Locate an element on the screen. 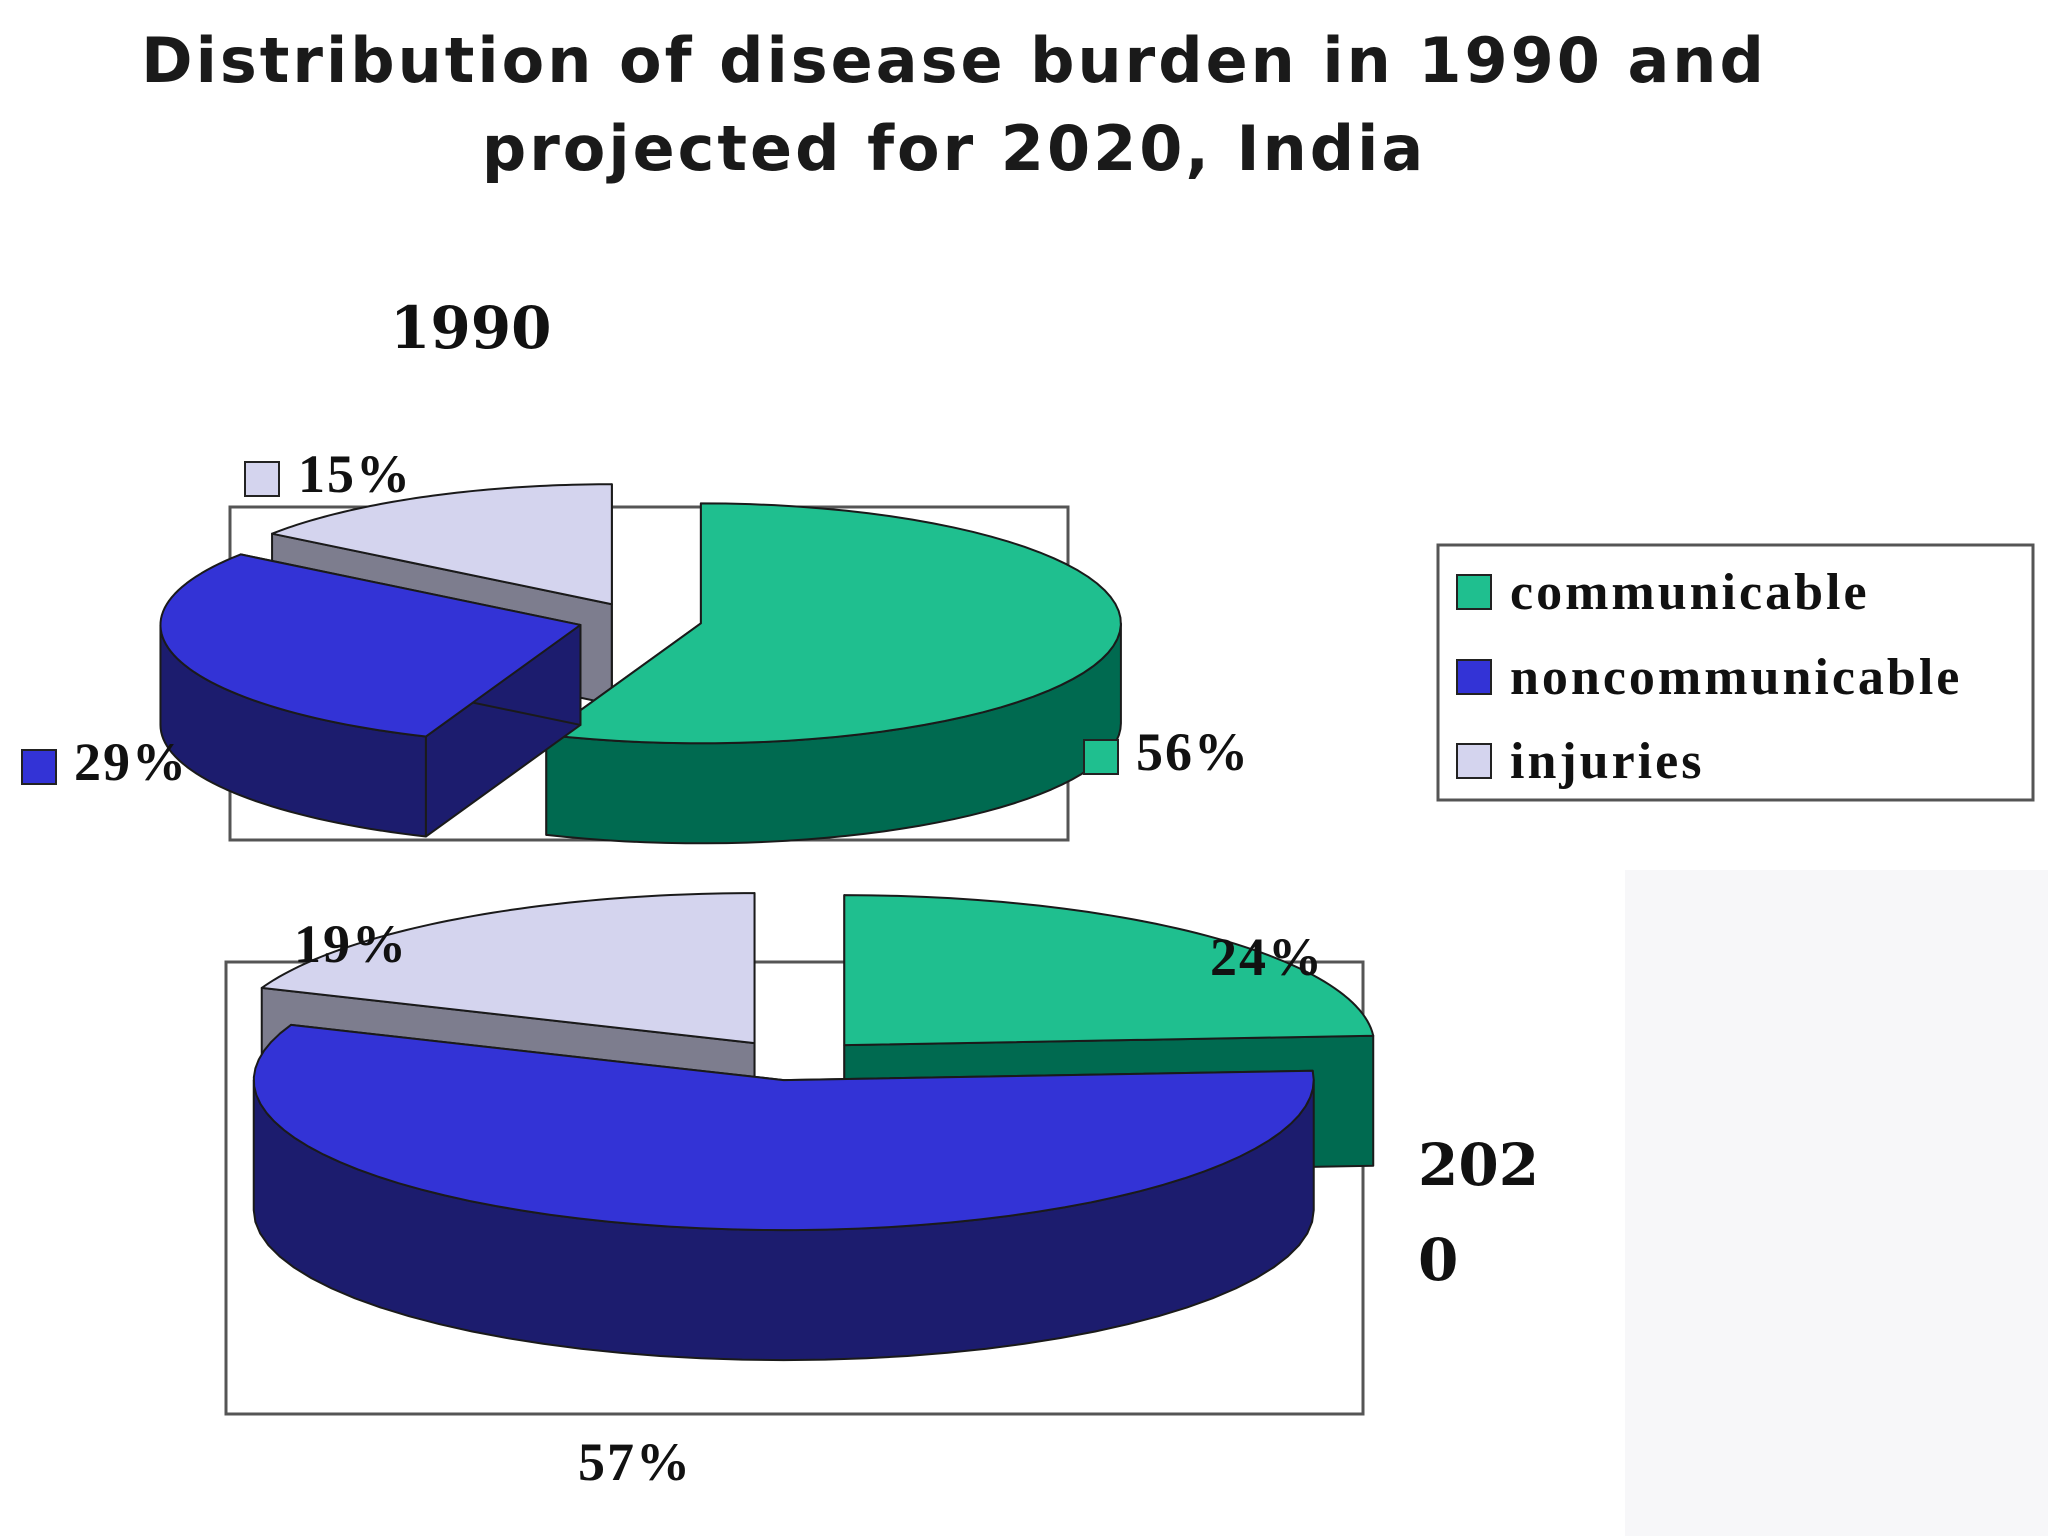  label-communicable-2020: 24% is located at coordinates (1267, 957).